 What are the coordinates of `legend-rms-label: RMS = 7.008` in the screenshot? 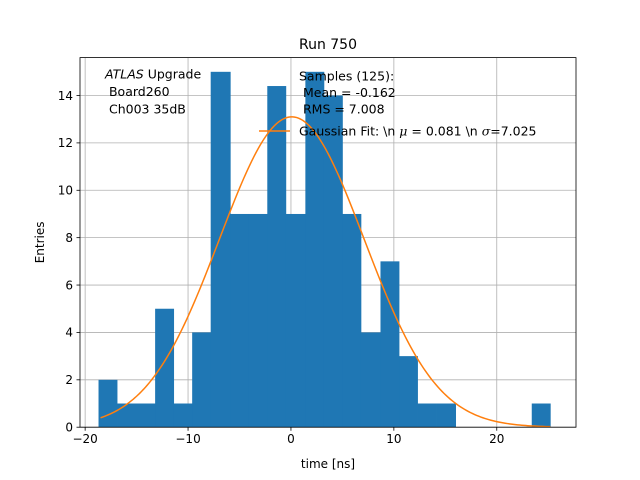 It's located at (342, 109).